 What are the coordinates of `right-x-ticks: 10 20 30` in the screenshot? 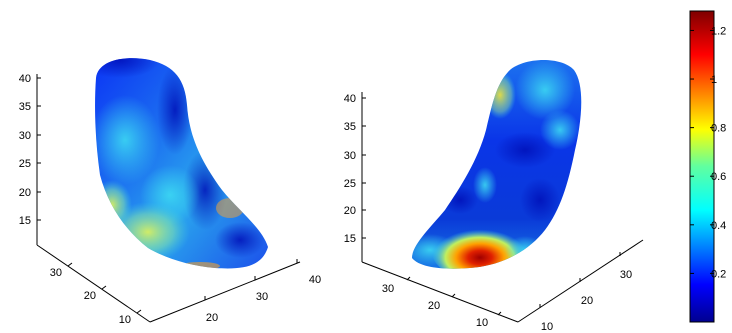 It's located at (585, 292).